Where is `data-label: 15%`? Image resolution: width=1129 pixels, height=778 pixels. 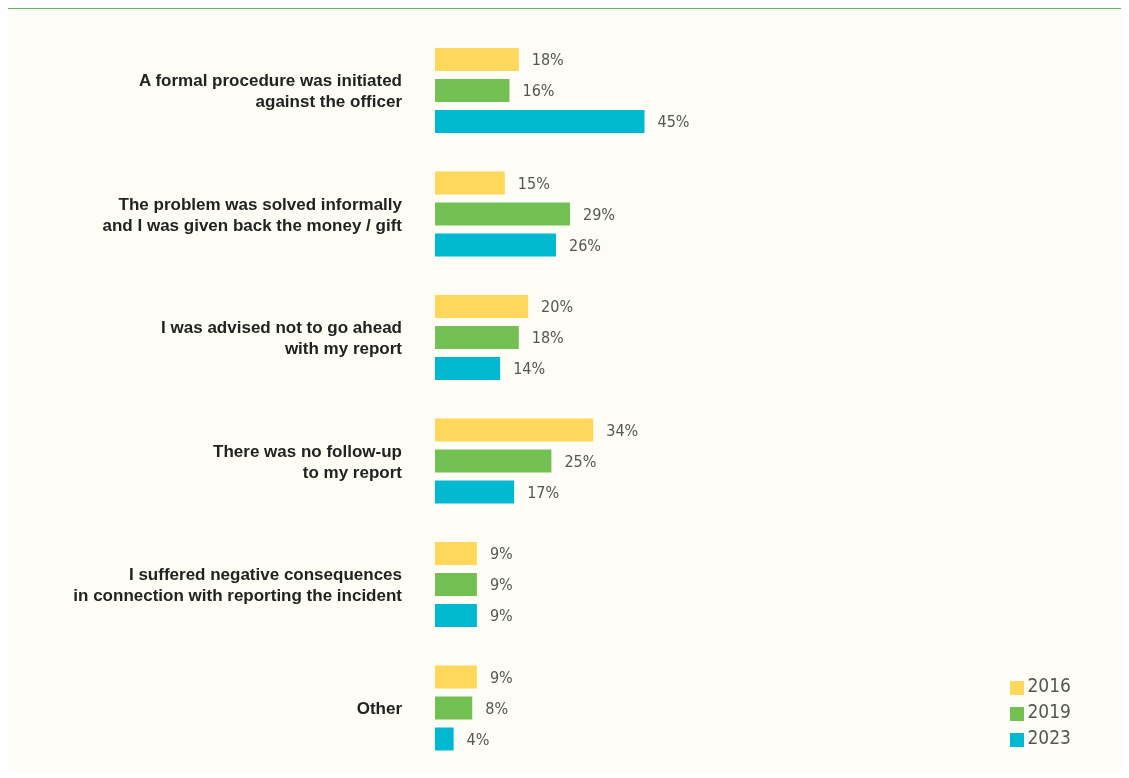
data-label: 15% is located at coordinates (533, 183).